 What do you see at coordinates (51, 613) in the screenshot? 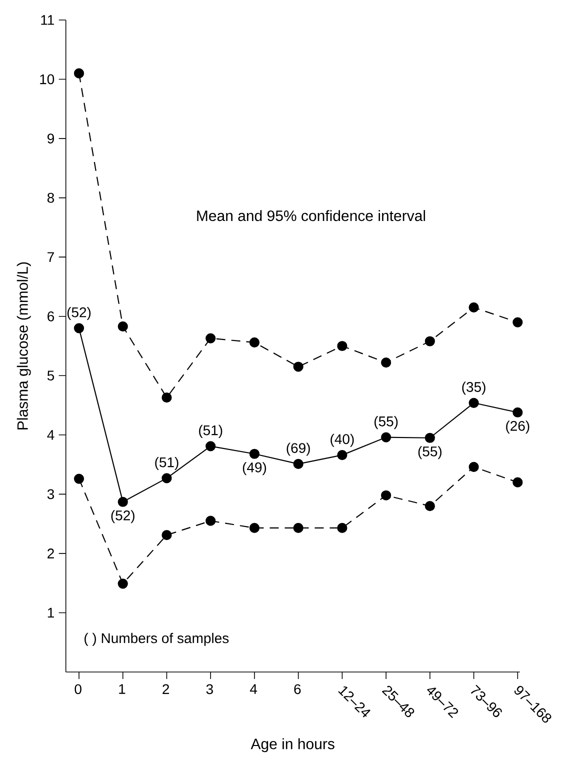
I see `y-tick-label: 1` at bounding box center [51, 613].